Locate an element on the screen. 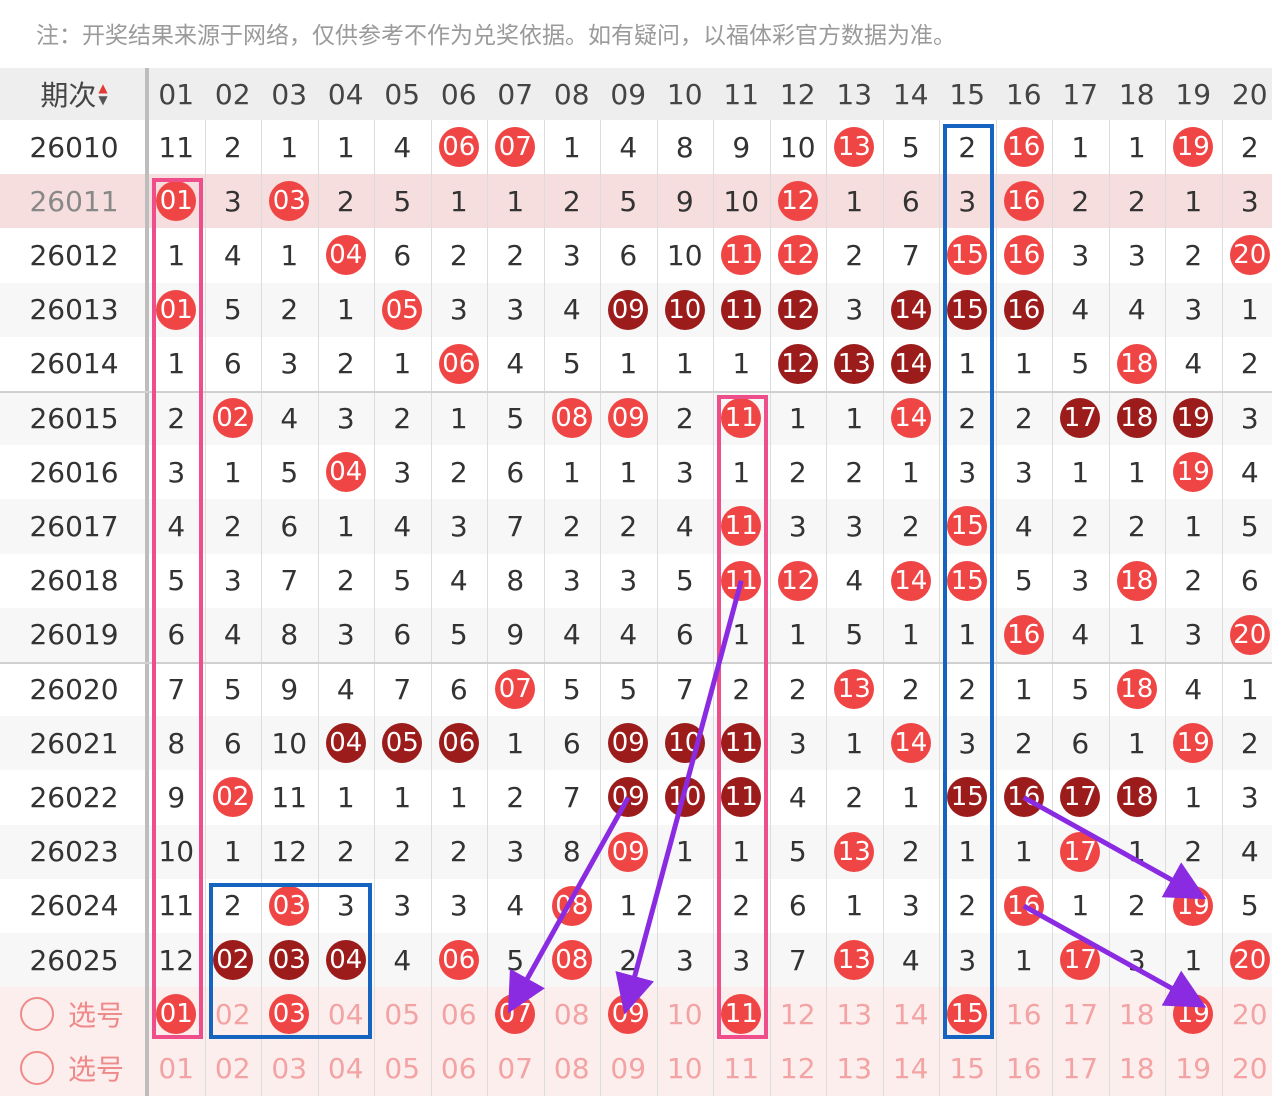 The height and width of the screenshot is (1104, 1272). selected-pick-ball: 09 is located at coordinates (628, 1014).